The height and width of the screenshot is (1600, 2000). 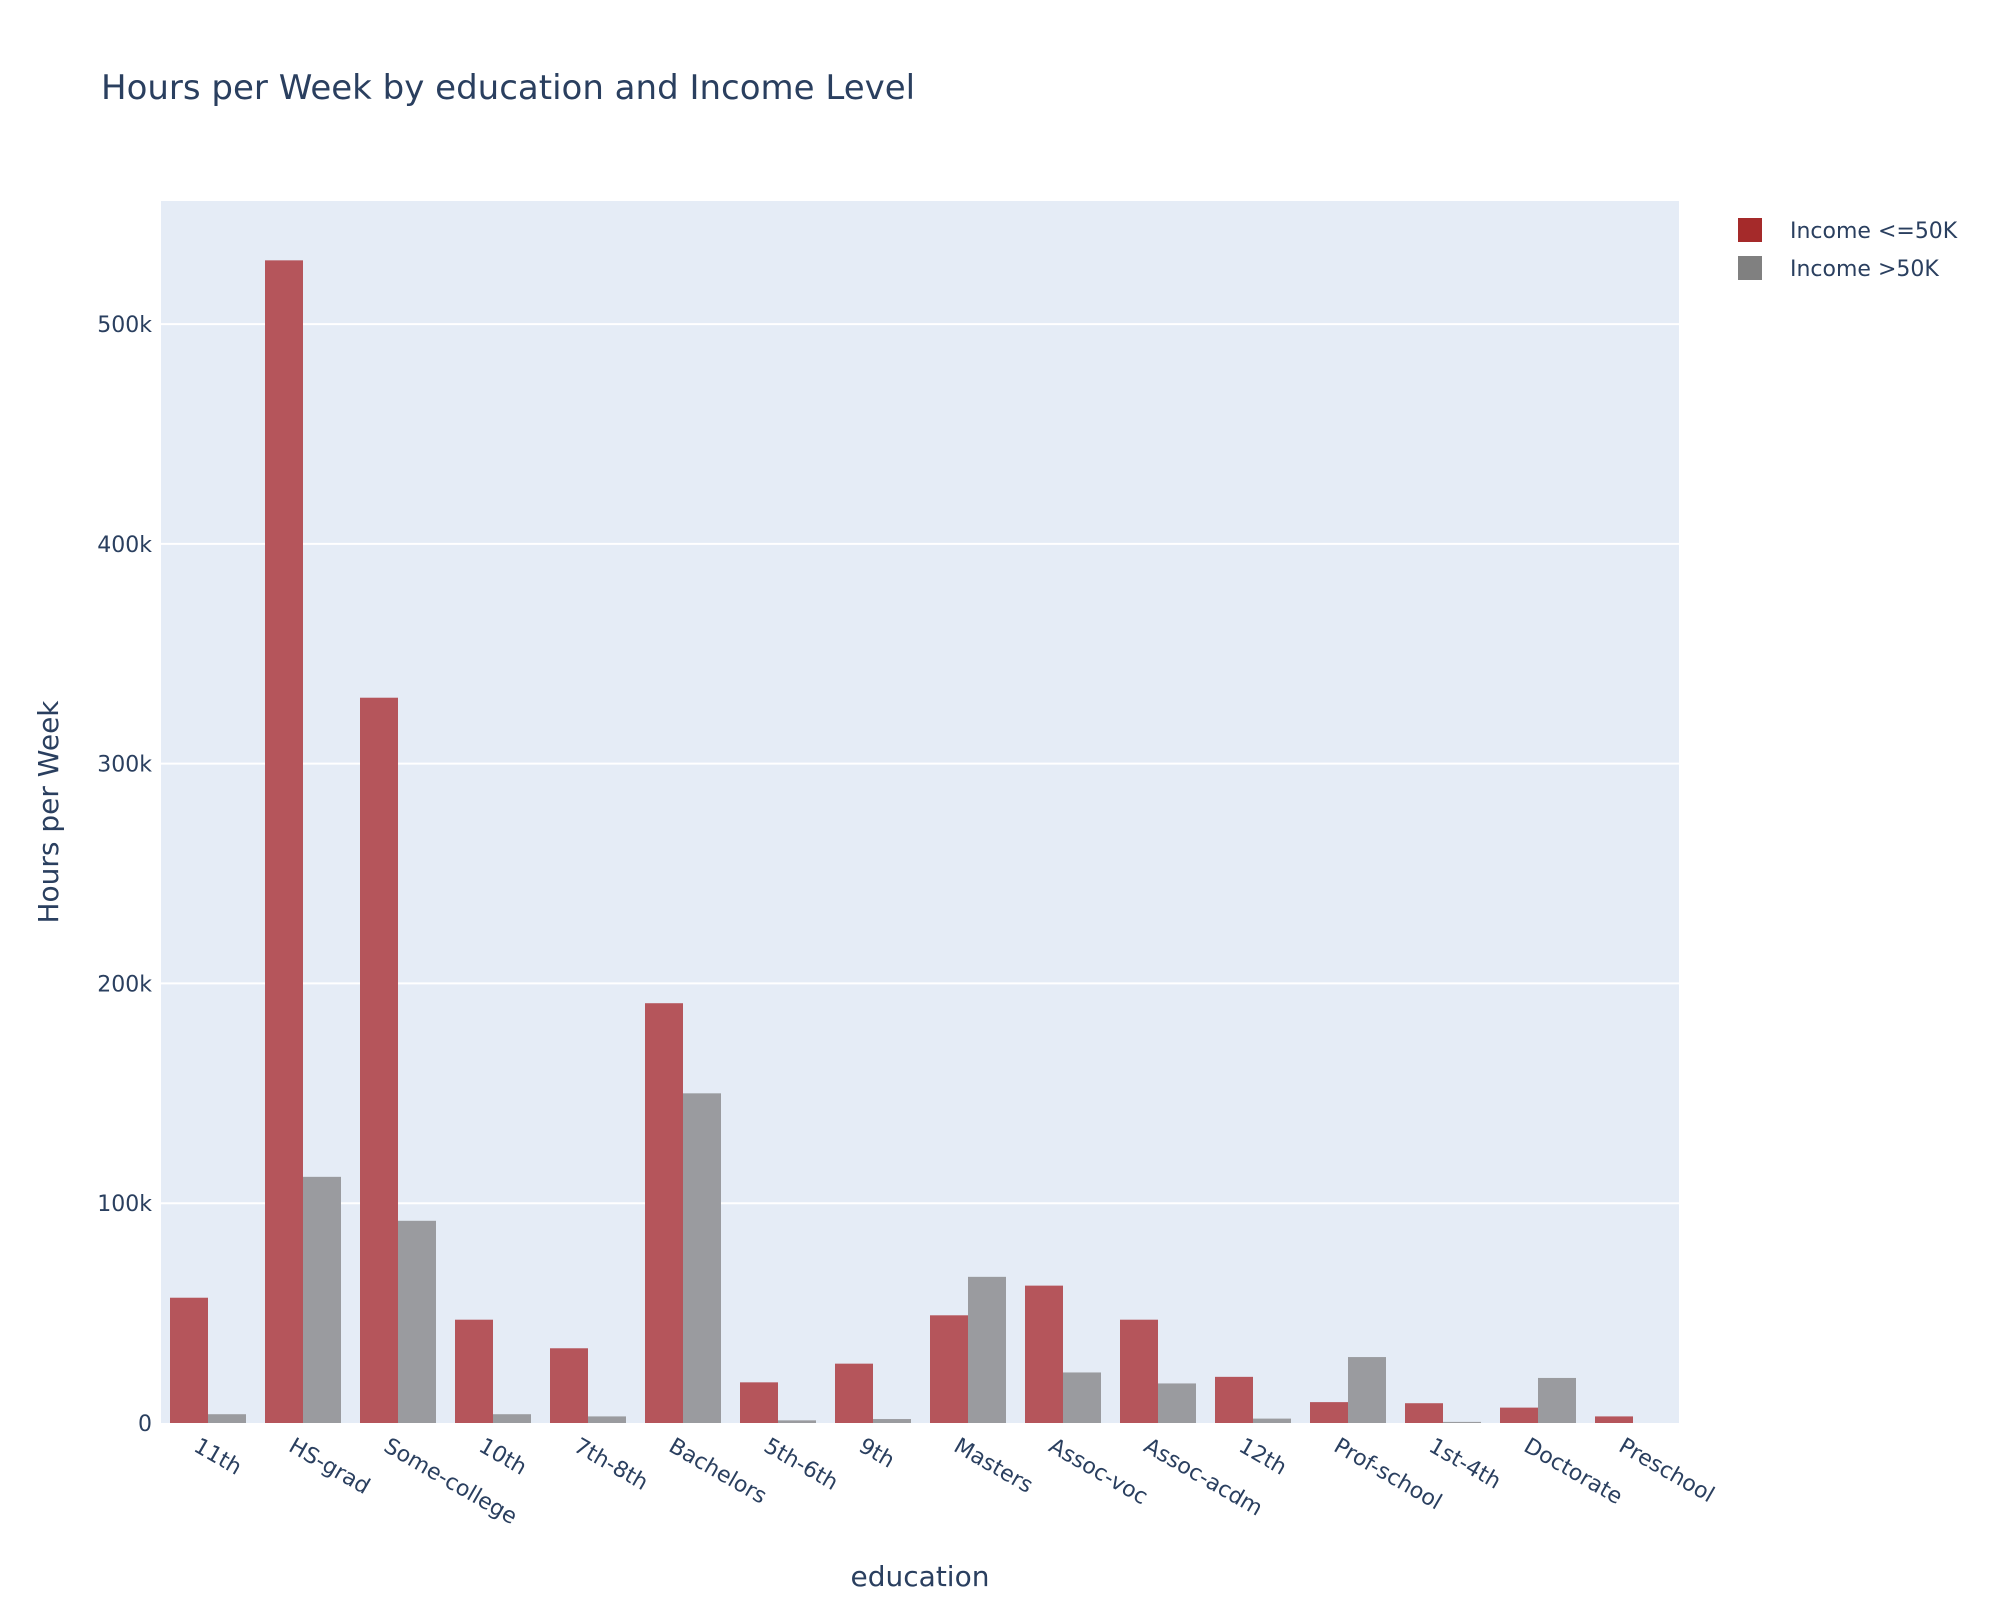 What do you see at coordinates (512, 1418) in the screenshot?
I see `bar-income-gt-50k-10th` at bounding box center [512, 1418].